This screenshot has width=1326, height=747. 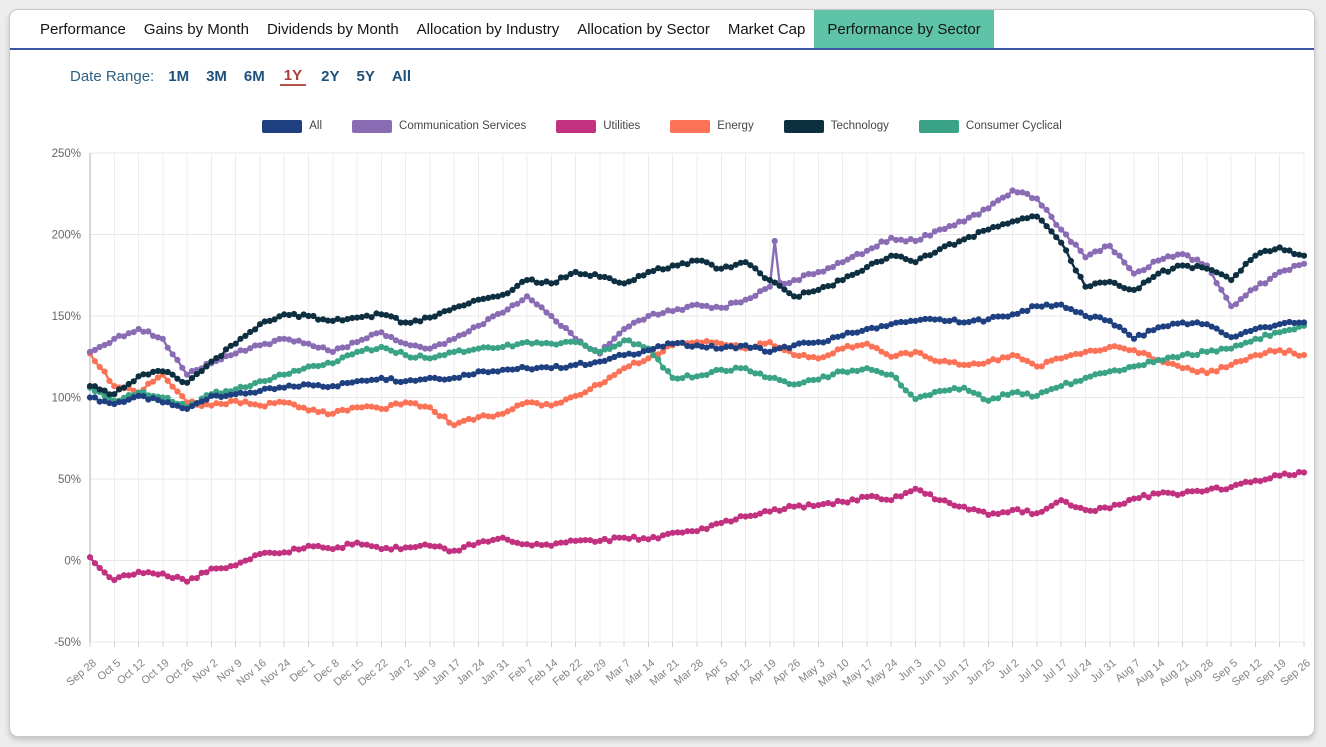 What do you see at coordinates (66, 236) in the screenshot?
I see `svg-text: 200%` at bounding box center [66, 236].